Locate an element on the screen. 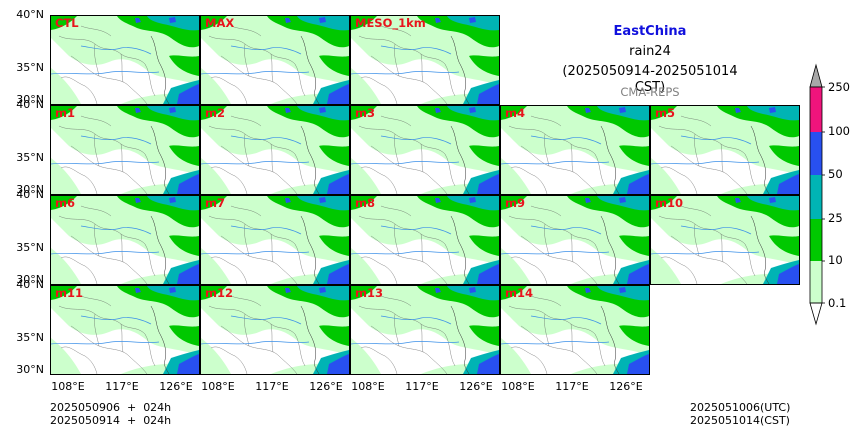 This screenshot has width=860, height=437. panel-label: m5 is located at coordinates (665, 113).